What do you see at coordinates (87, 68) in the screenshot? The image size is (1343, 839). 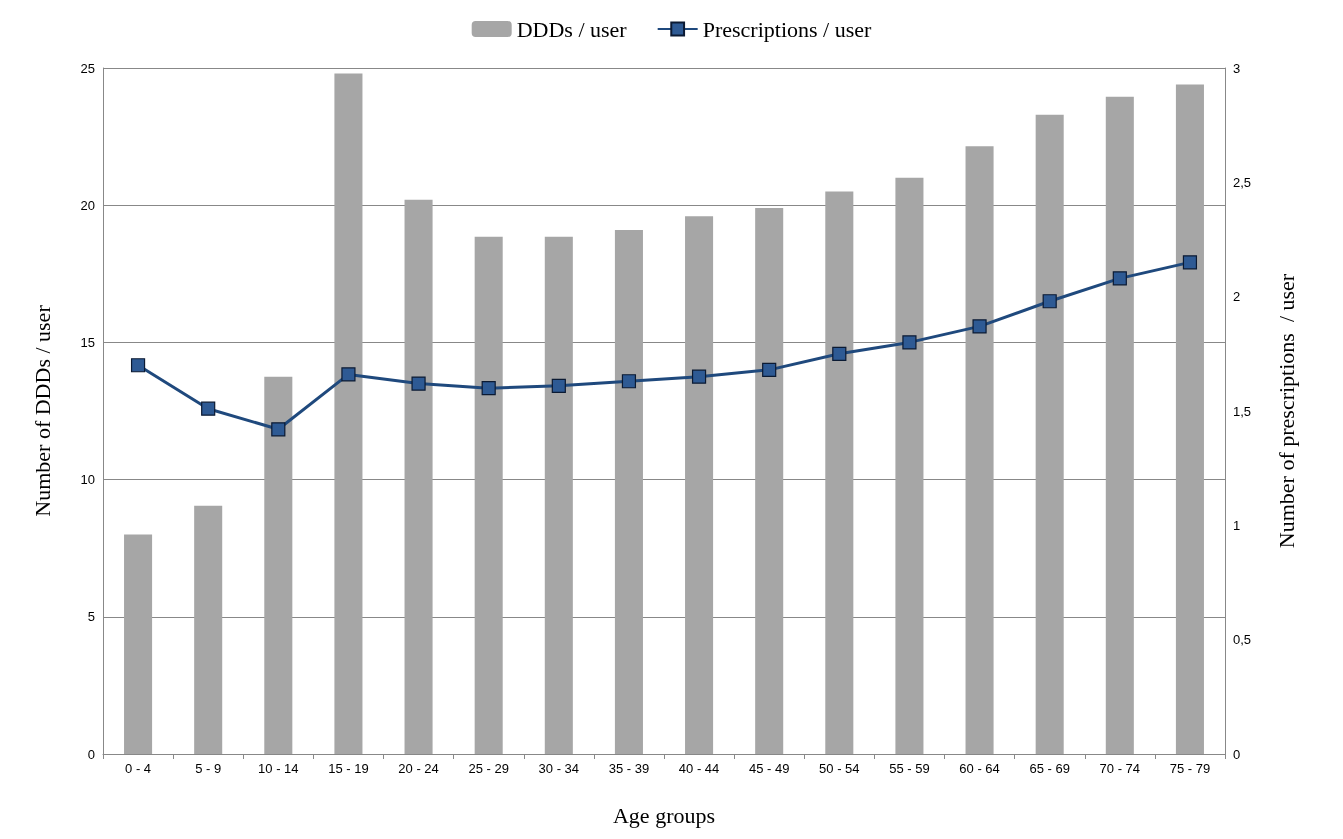 I see `y-tick-label: 25` at bounding box center [87, 68].